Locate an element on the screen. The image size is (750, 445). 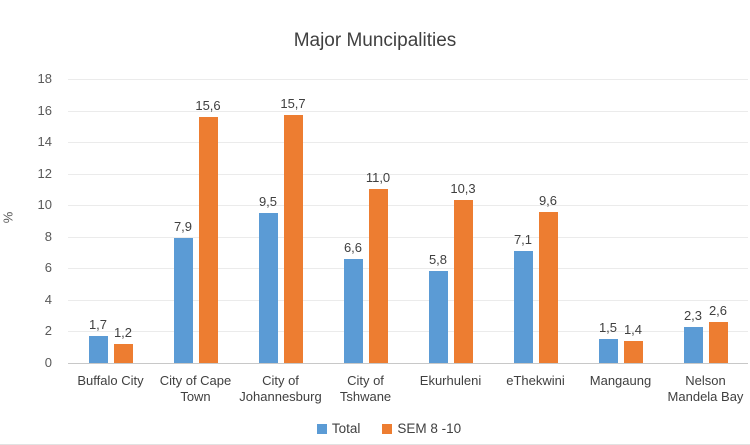
y-tick-label-8: 8 is located at coordinates (48, 236).